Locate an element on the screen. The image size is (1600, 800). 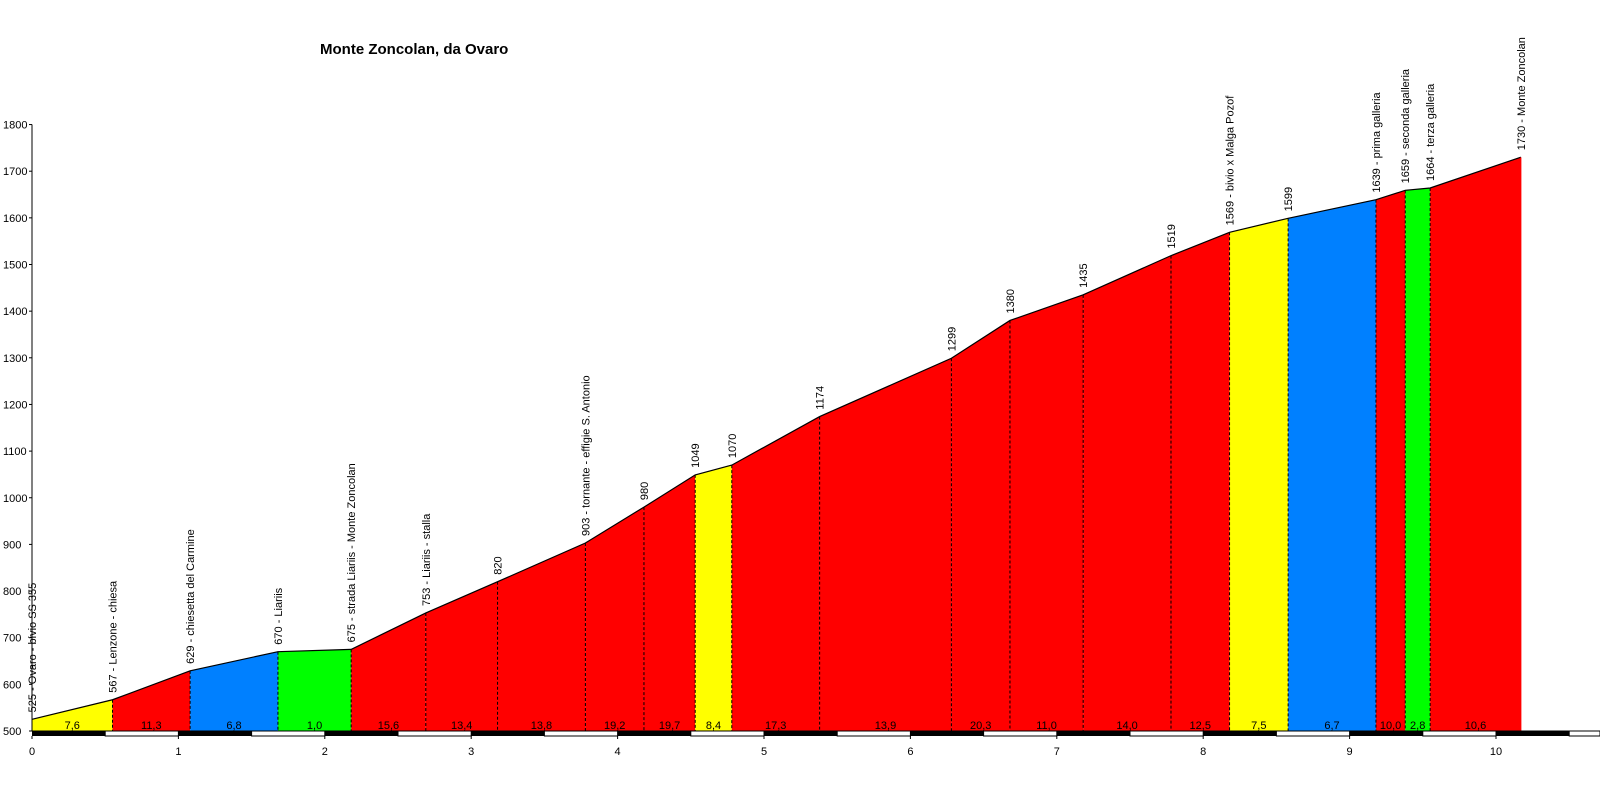
gradient-label: 13,8 is located at coordinates (541, 726).